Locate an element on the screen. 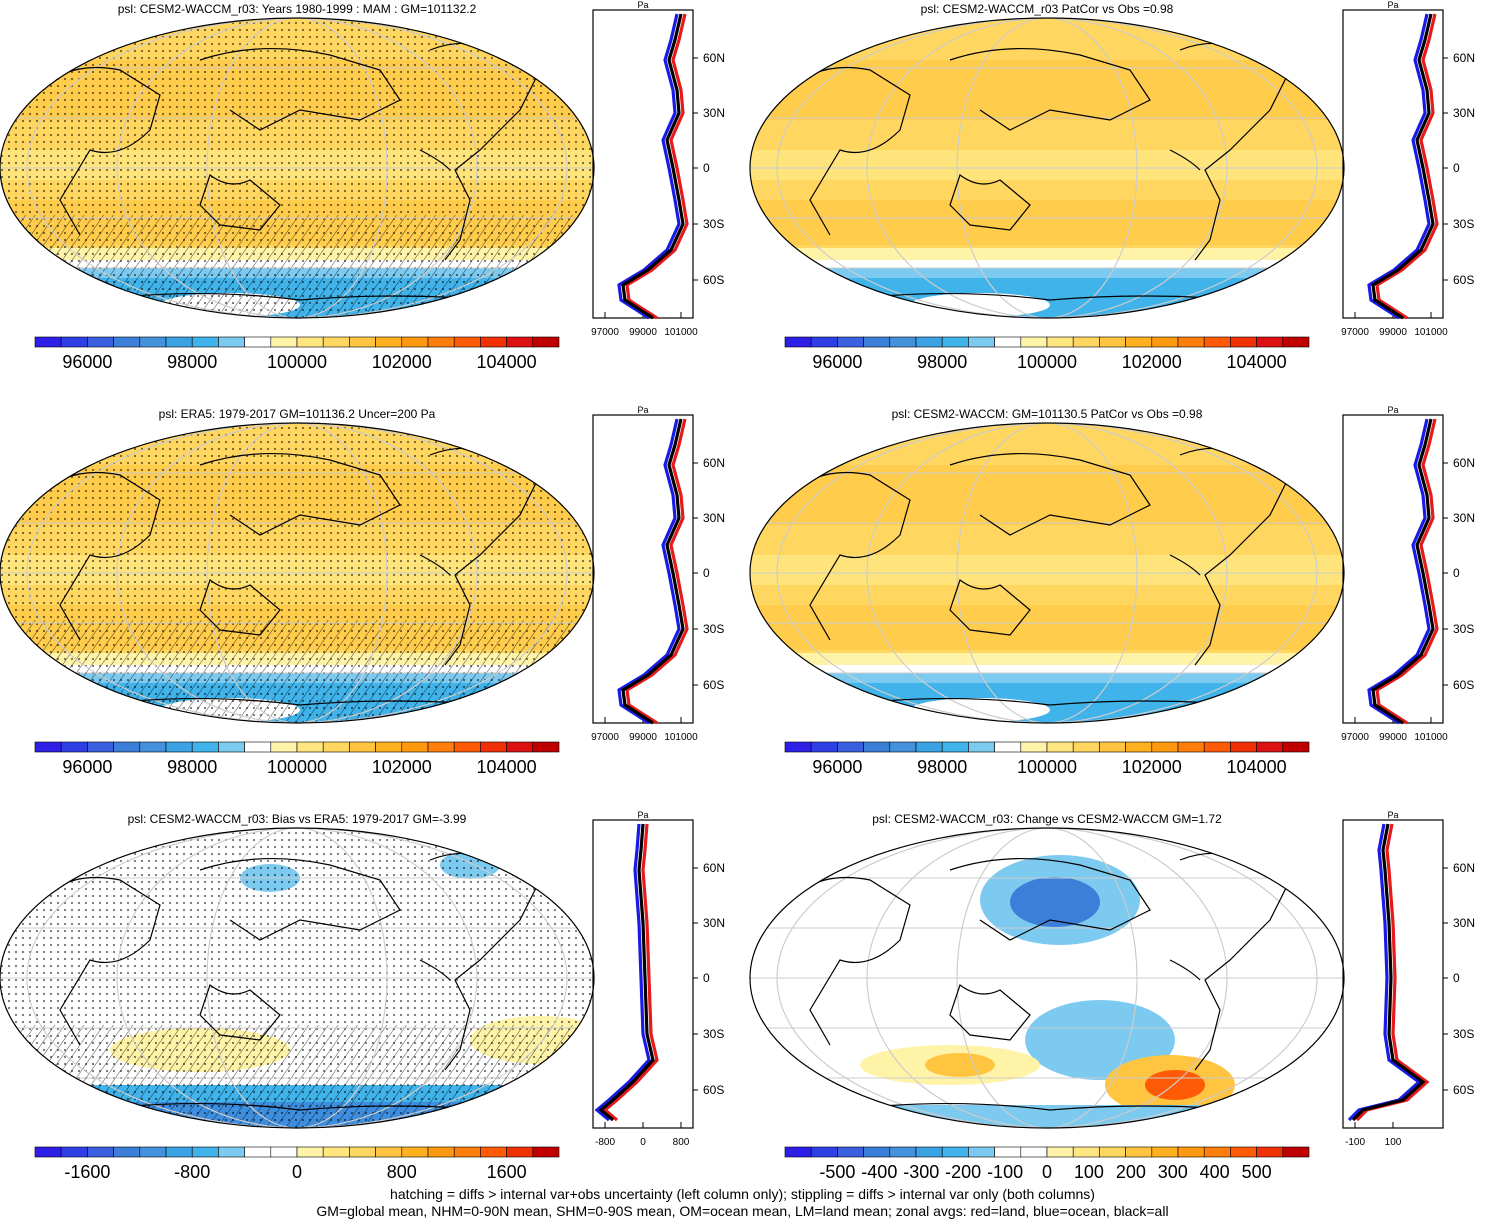  zonal-panel-3: Pa 60N 30N 0 30S 60S 97000 99000 101000 is located at coordinates (658, 574).